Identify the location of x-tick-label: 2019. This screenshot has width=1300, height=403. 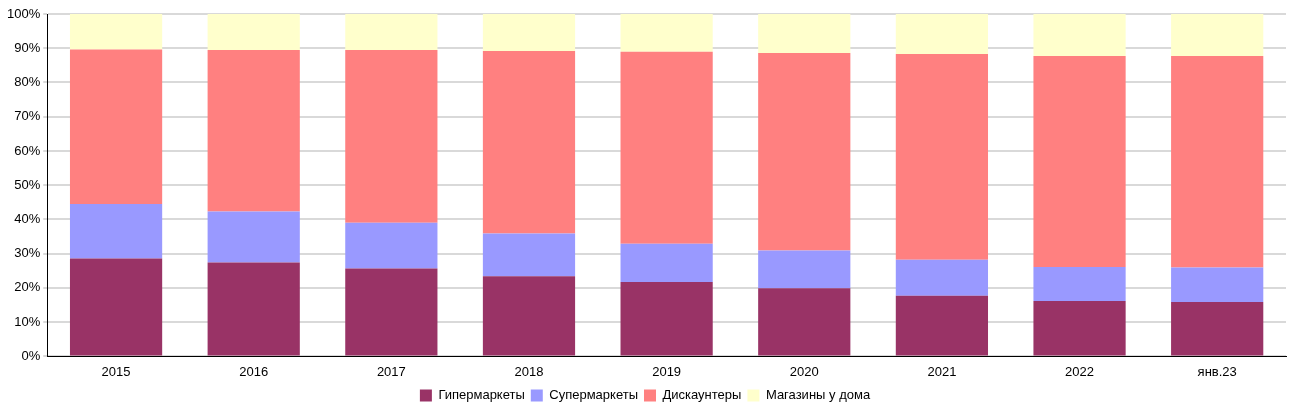
(667, 371).